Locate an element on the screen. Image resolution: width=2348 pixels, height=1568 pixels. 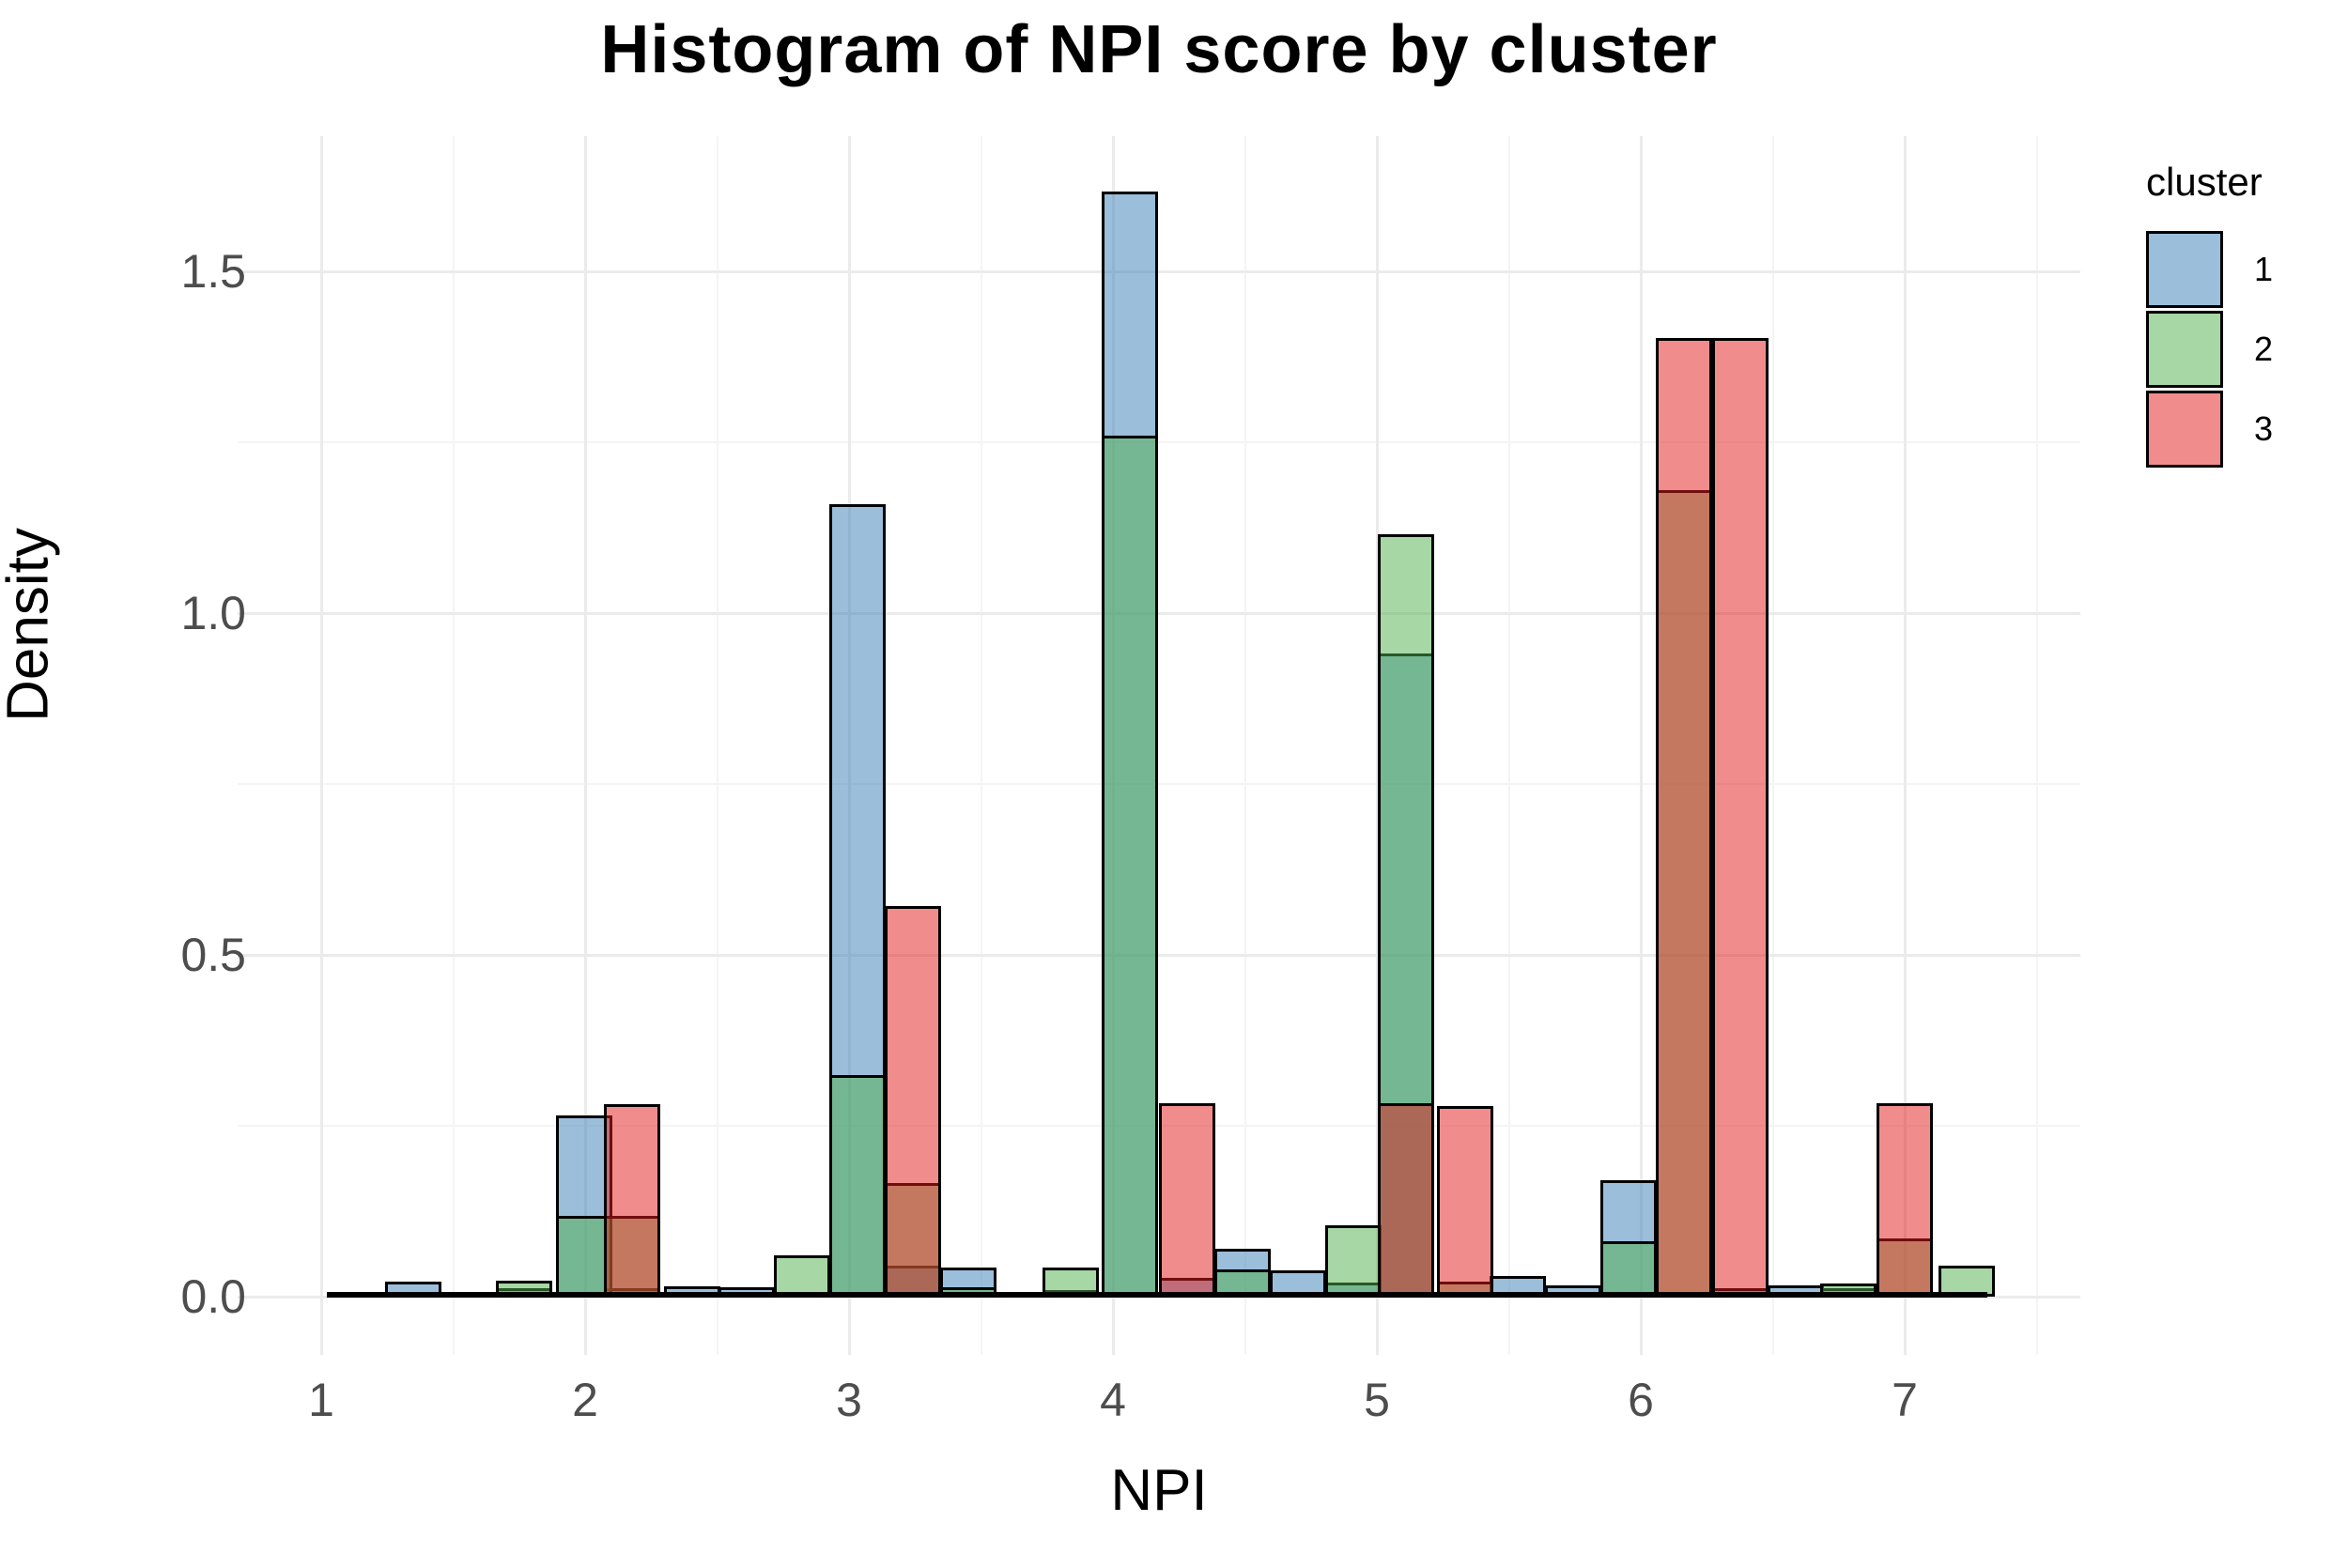
y-axis-title: Density is located at coordinates (31, 625).